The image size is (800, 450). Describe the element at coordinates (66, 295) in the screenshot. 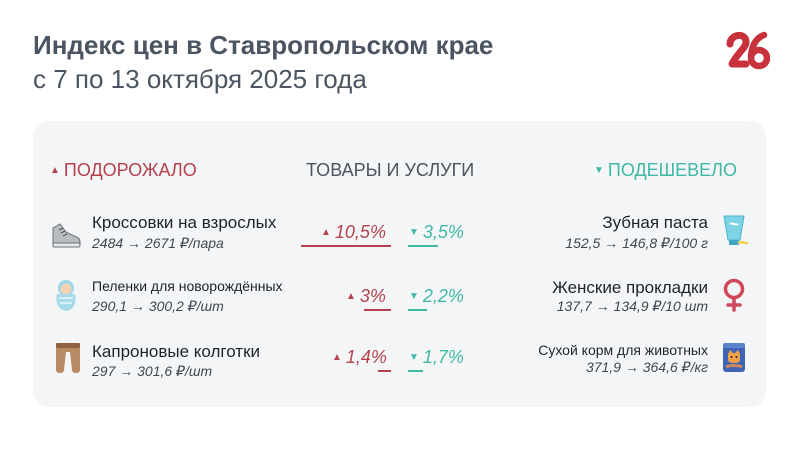

I see `swaddled-baby-icon` at that location.